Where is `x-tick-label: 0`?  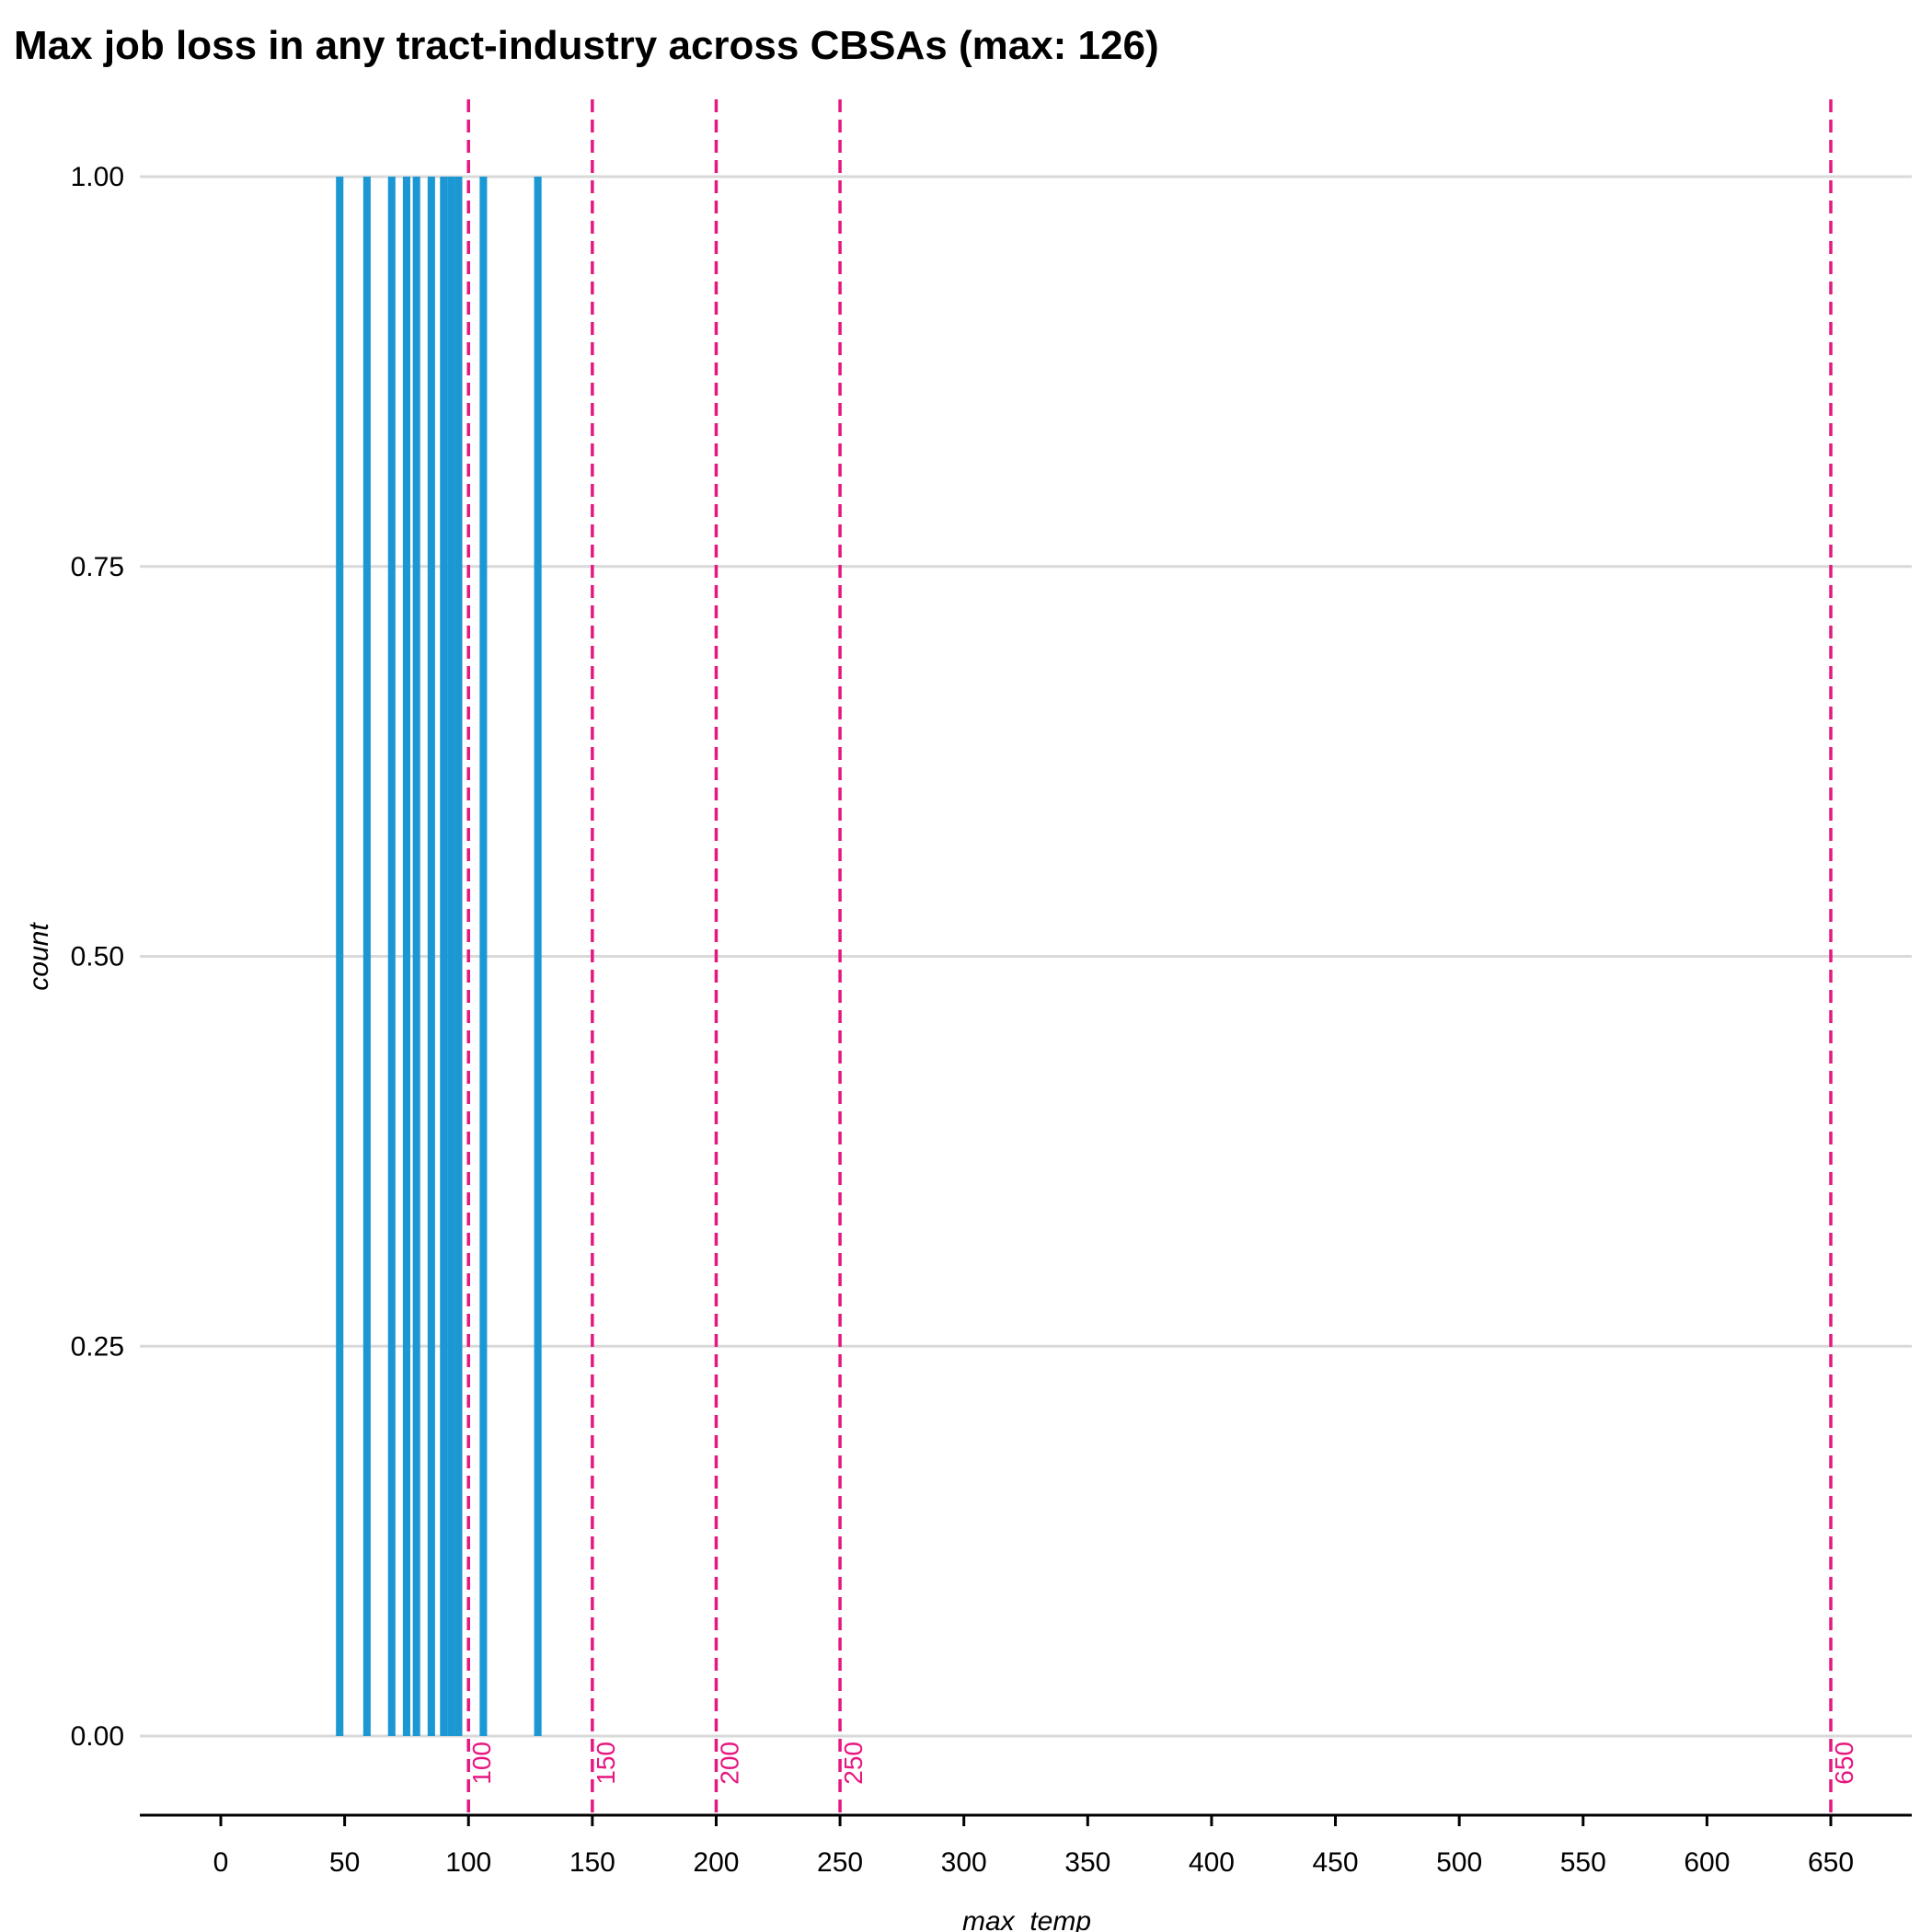
x-tick-label: 0 is located at coordinates (221, 1862).